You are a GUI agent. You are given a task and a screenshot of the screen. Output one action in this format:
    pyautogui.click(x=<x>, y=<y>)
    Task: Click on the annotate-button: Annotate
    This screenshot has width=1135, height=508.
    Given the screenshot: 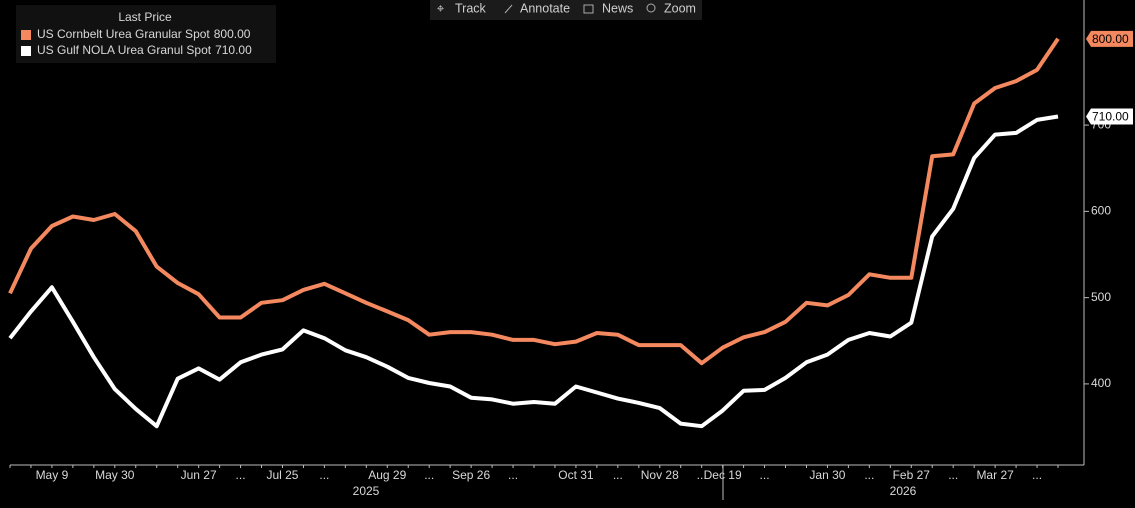 What is the action you would take?
    pyautogui.click(x=537, y=8)
    